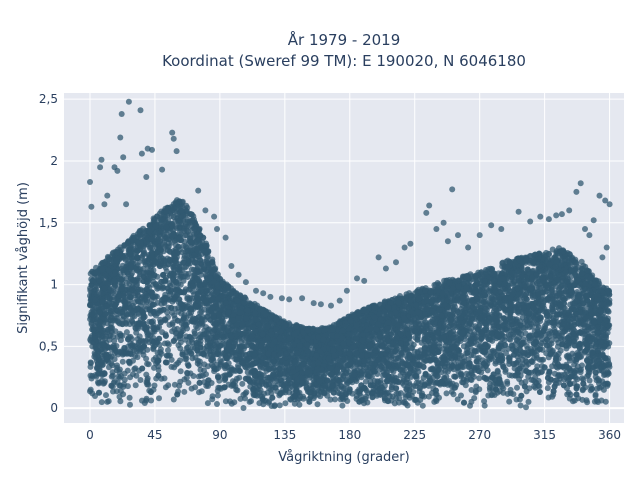  I want to click on chart-title-line-1: År 1979 - 2019, so click(344, 39).